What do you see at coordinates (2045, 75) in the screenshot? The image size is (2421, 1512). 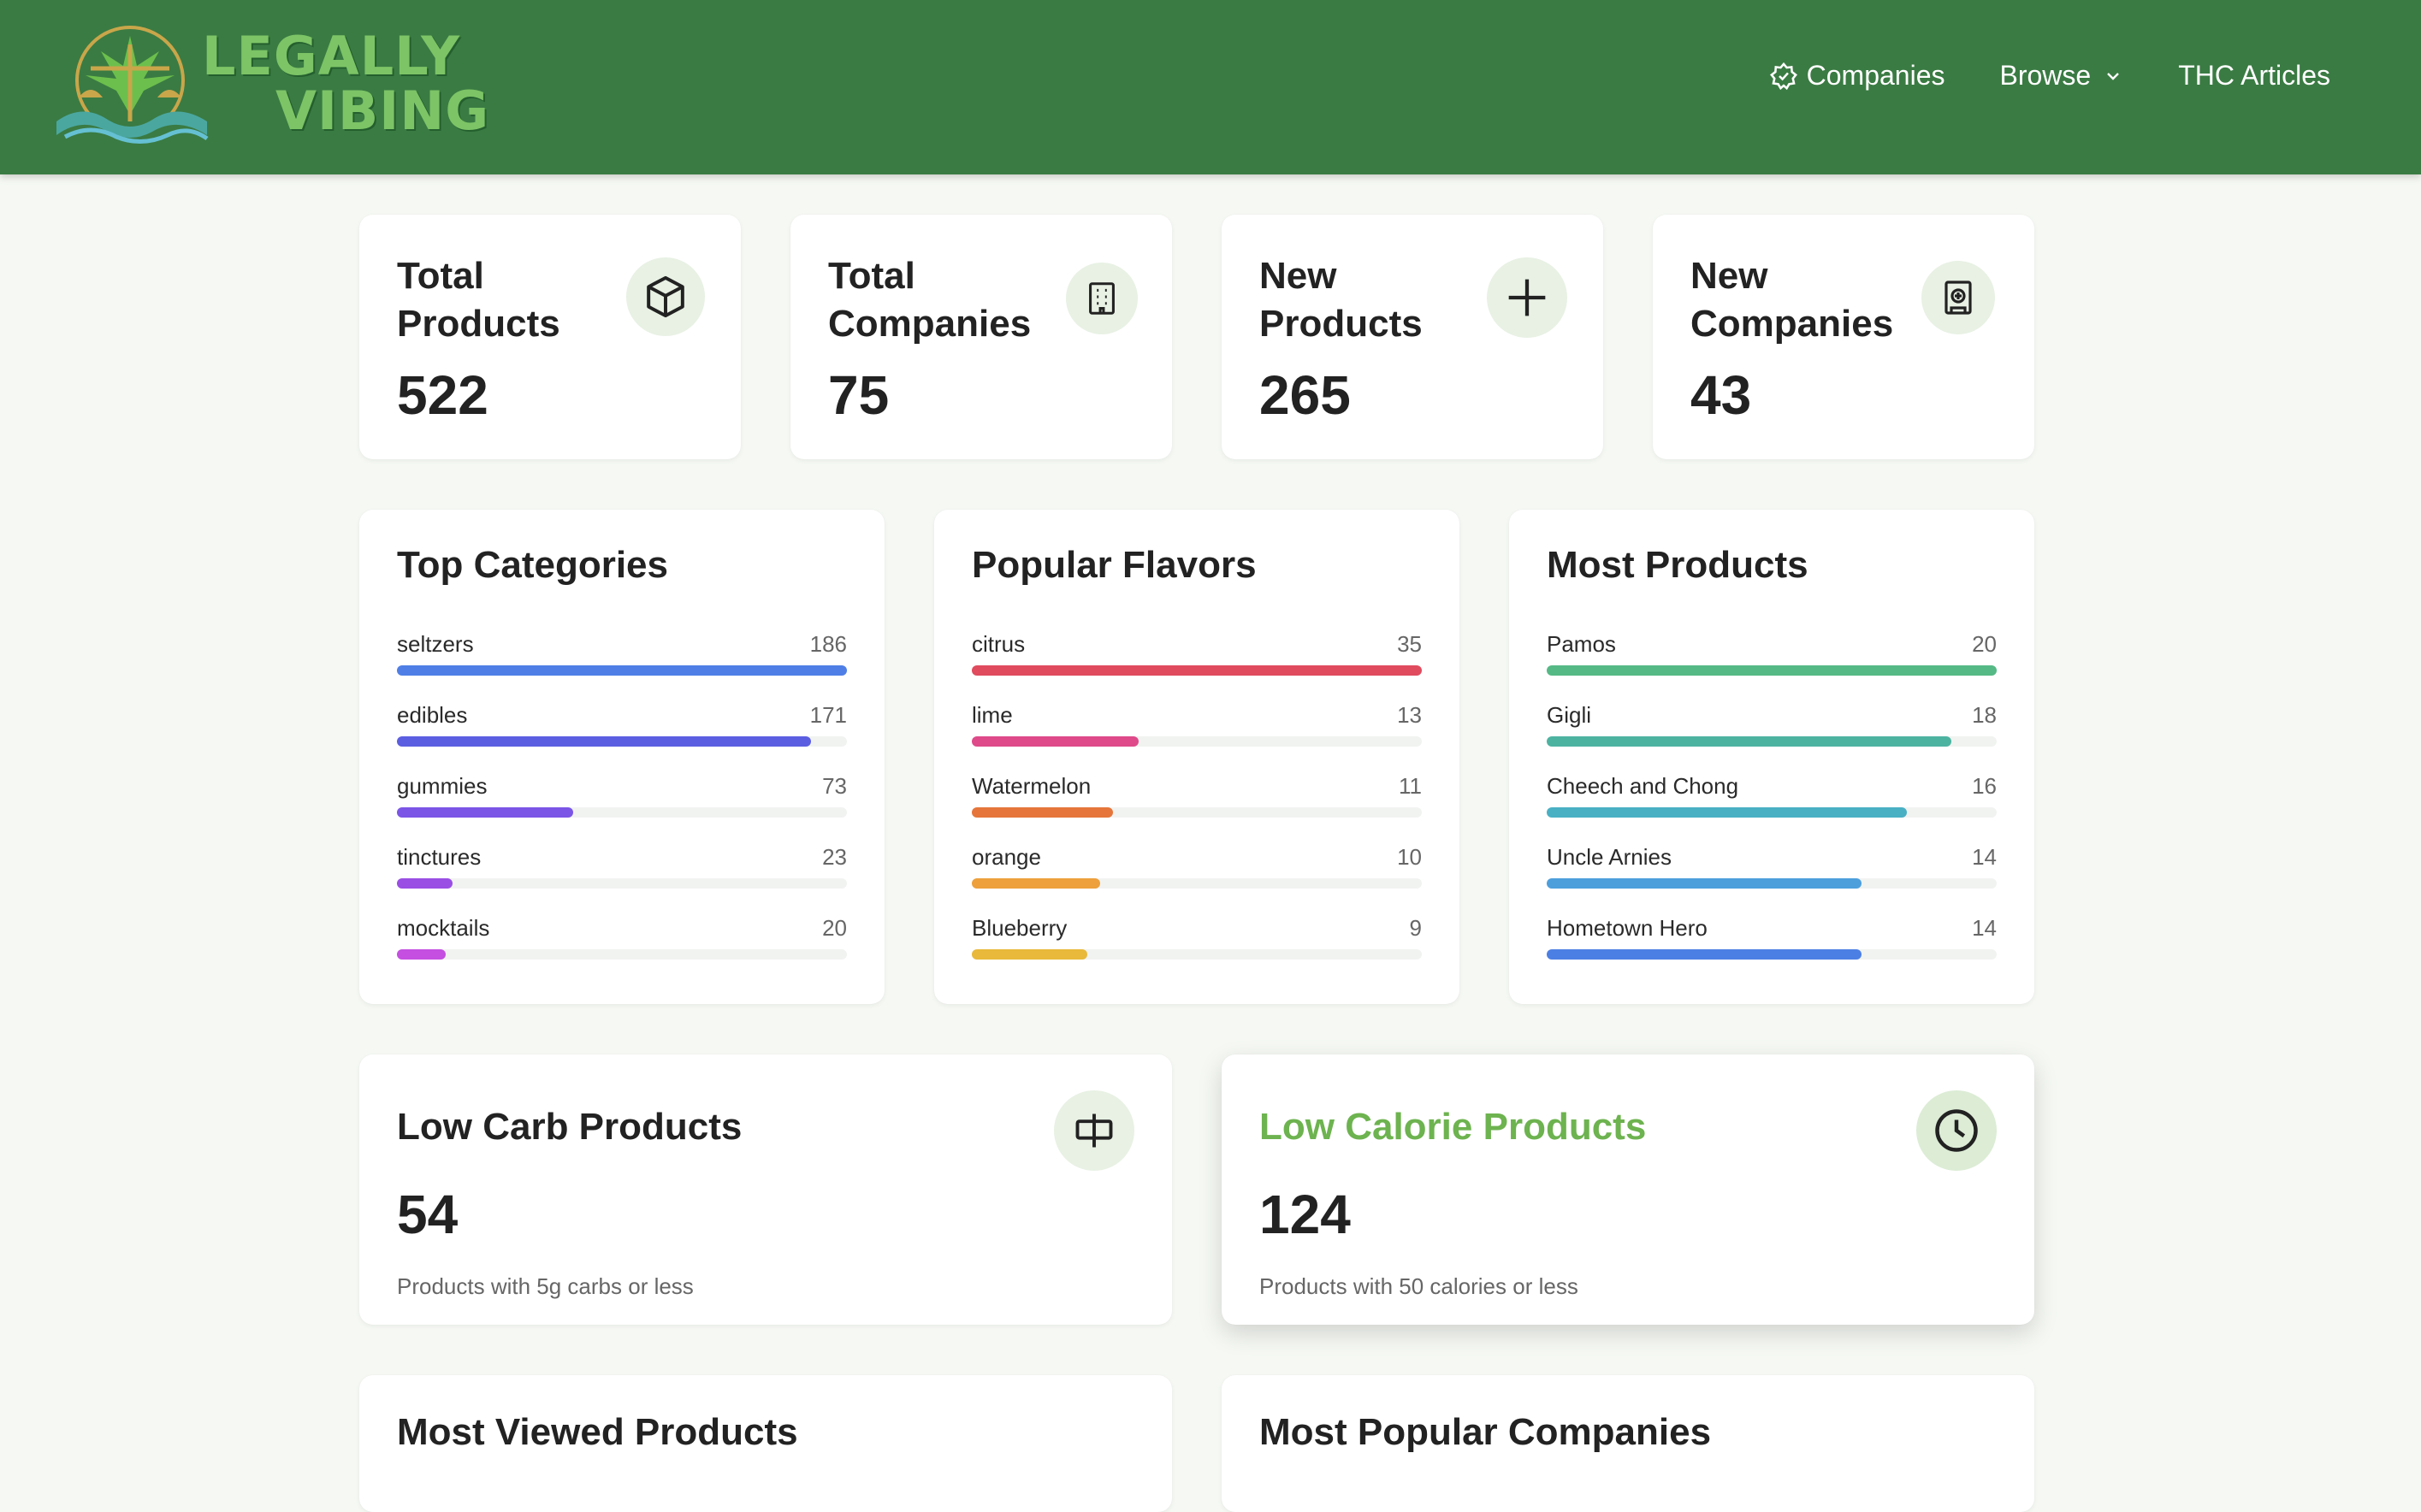 I see `nav-browse-label: Browse` at bounding box center [2045, 75].